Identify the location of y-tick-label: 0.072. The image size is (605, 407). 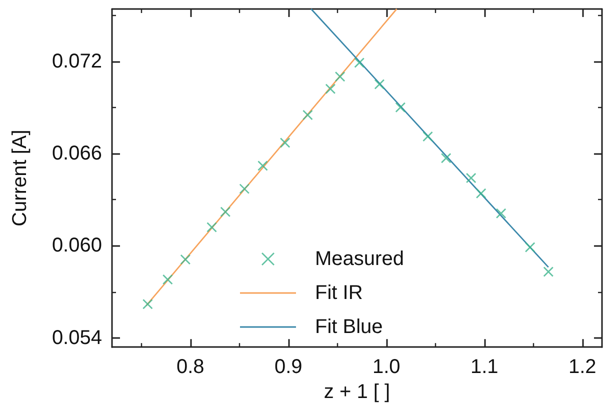
(77, 61).